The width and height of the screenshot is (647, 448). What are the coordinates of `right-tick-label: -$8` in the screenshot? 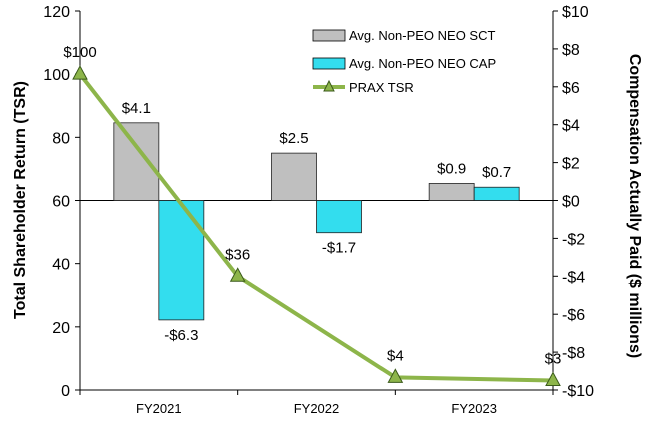 It's located at (573, 353).